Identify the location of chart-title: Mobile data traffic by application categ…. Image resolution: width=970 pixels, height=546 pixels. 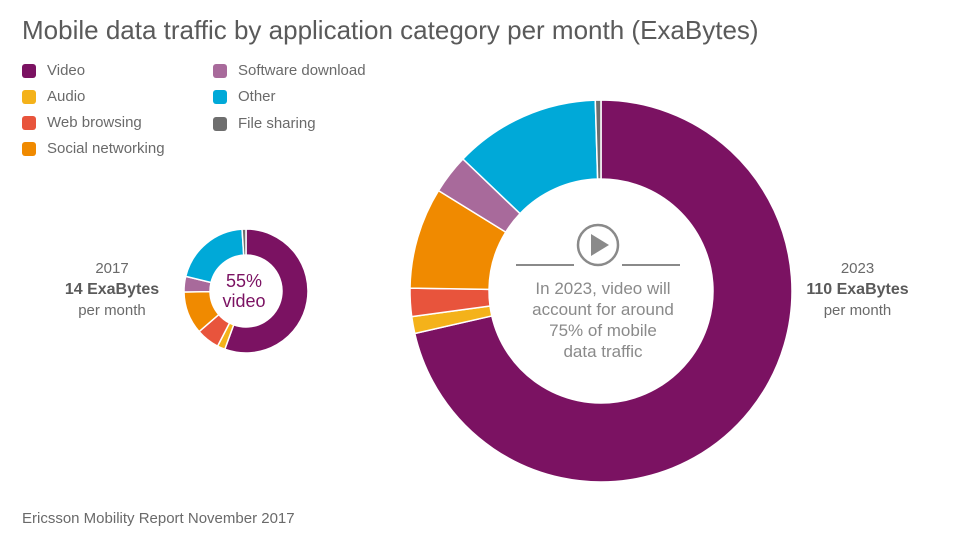
(390, 30).